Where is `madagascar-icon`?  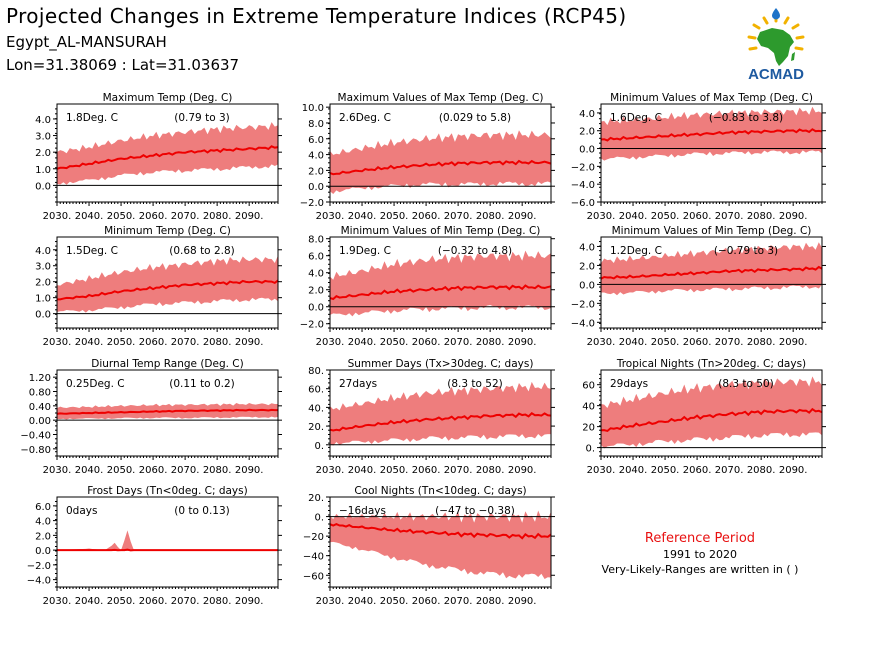
madagascar-icon is located at coordinates (793, 56).